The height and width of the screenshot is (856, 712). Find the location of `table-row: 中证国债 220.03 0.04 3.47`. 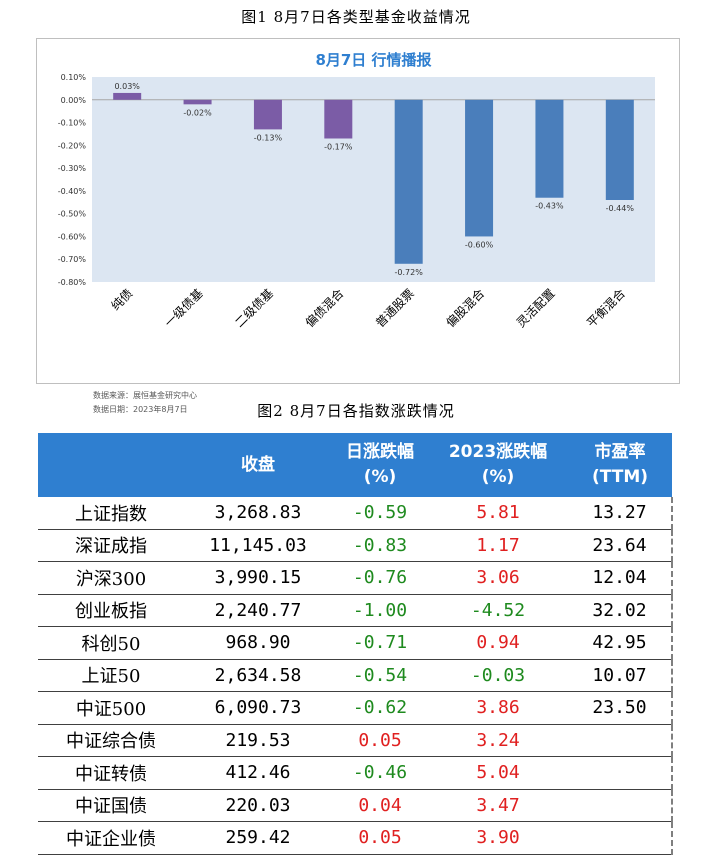

table-row: 中证国债 220.03 0.04 3.47 is located at coordinates (355, 805).